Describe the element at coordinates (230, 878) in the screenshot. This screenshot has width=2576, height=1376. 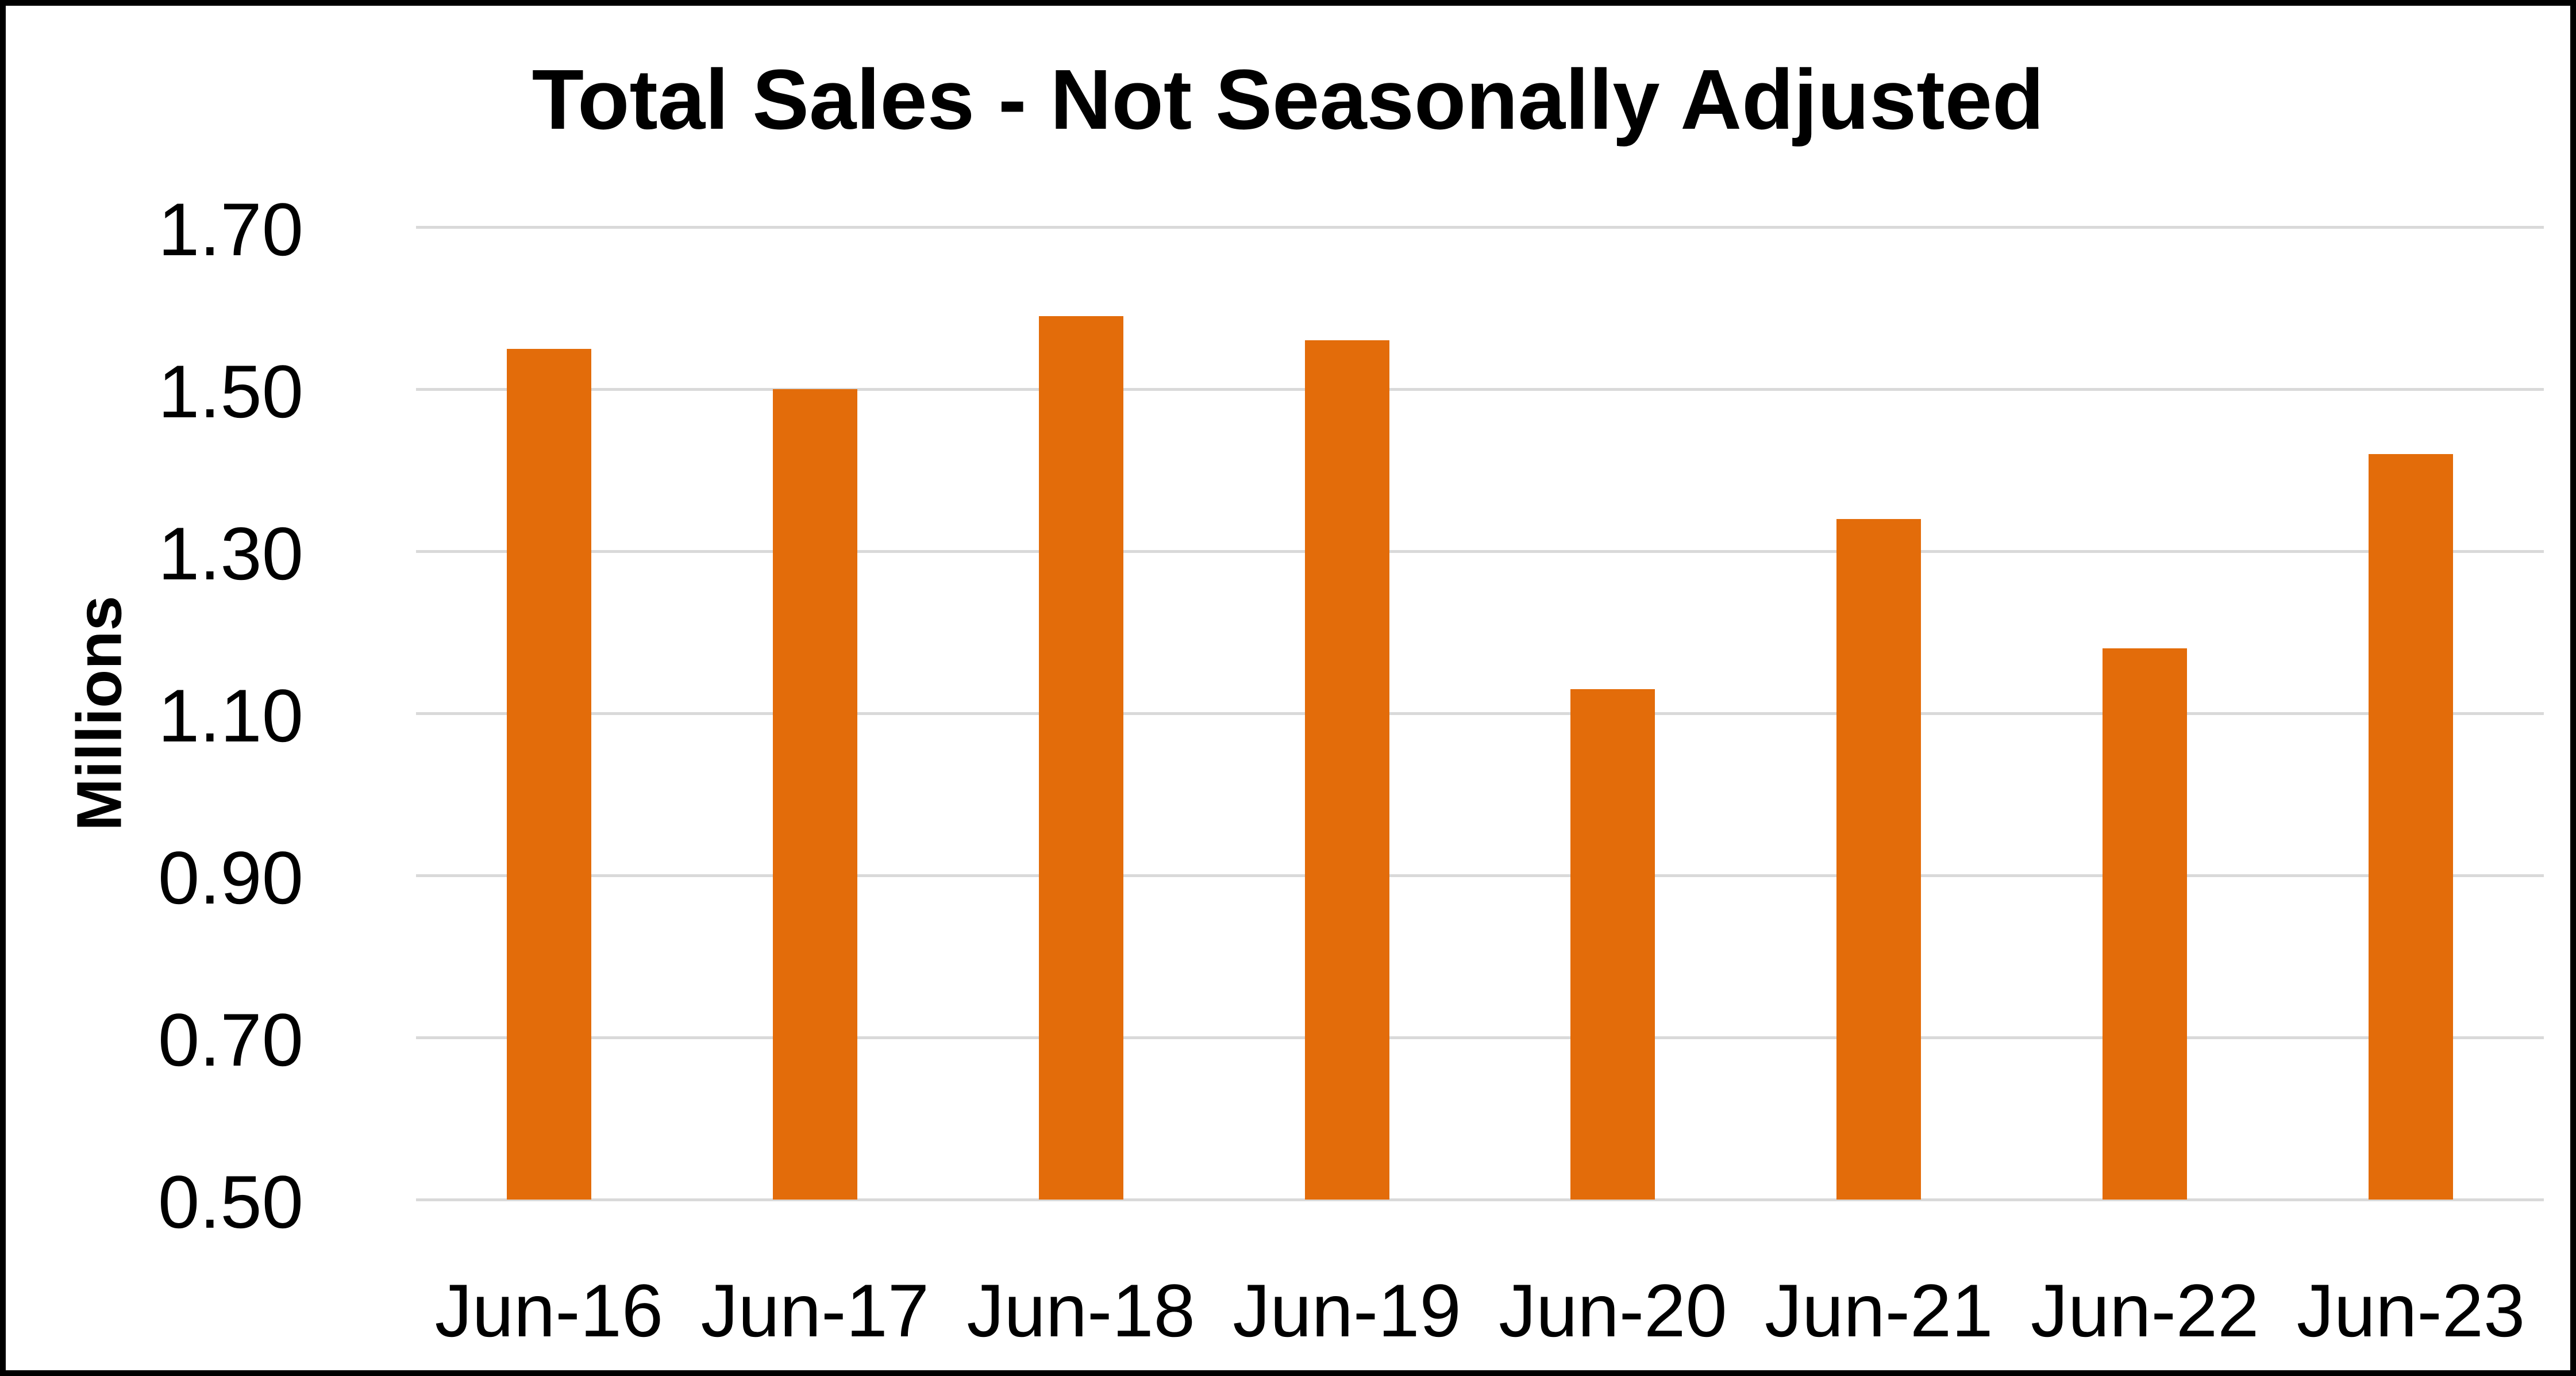
I see `y-tick-label: 0.90` at that location.